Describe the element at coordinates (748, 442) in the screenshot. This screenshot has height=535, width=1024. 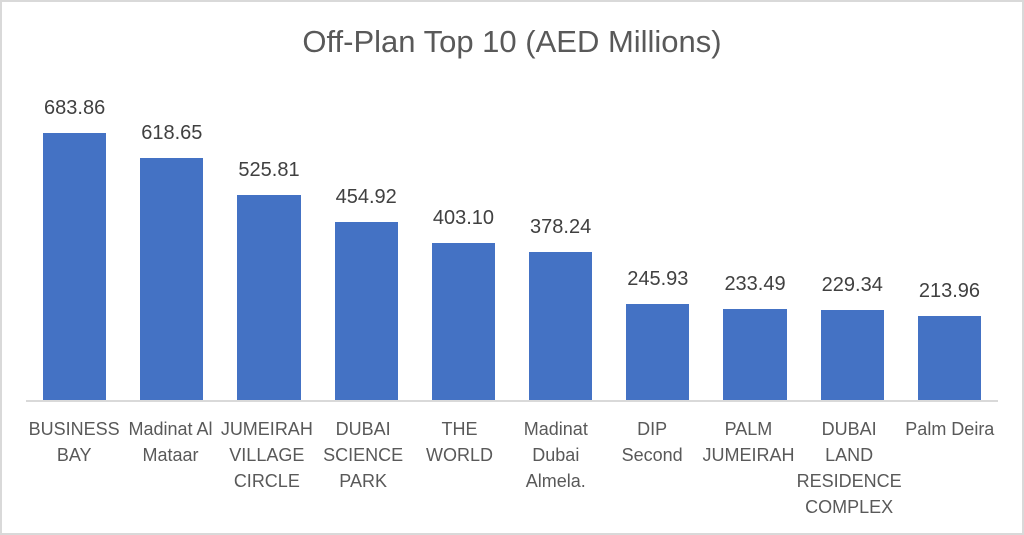
I see `x-axis-tick-label: PALM JUMEIRAH` at that location.